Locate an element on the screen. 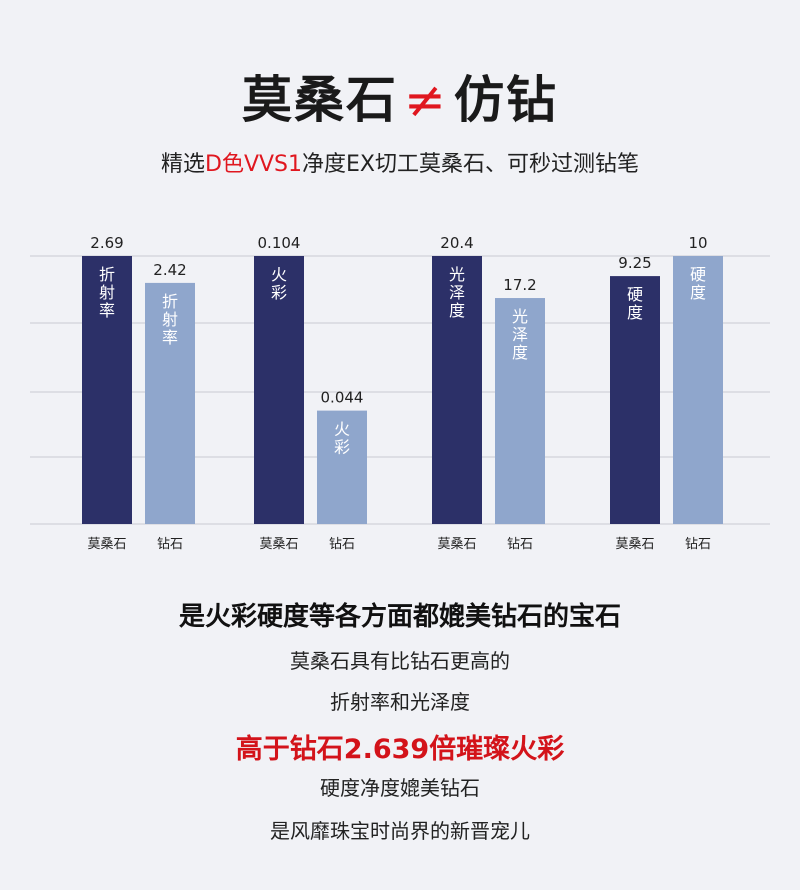 This screenshot has width=800, height=890. summary-line-1: 莫桑石具有比钻石更高的 is located at coordinates (400, 661).